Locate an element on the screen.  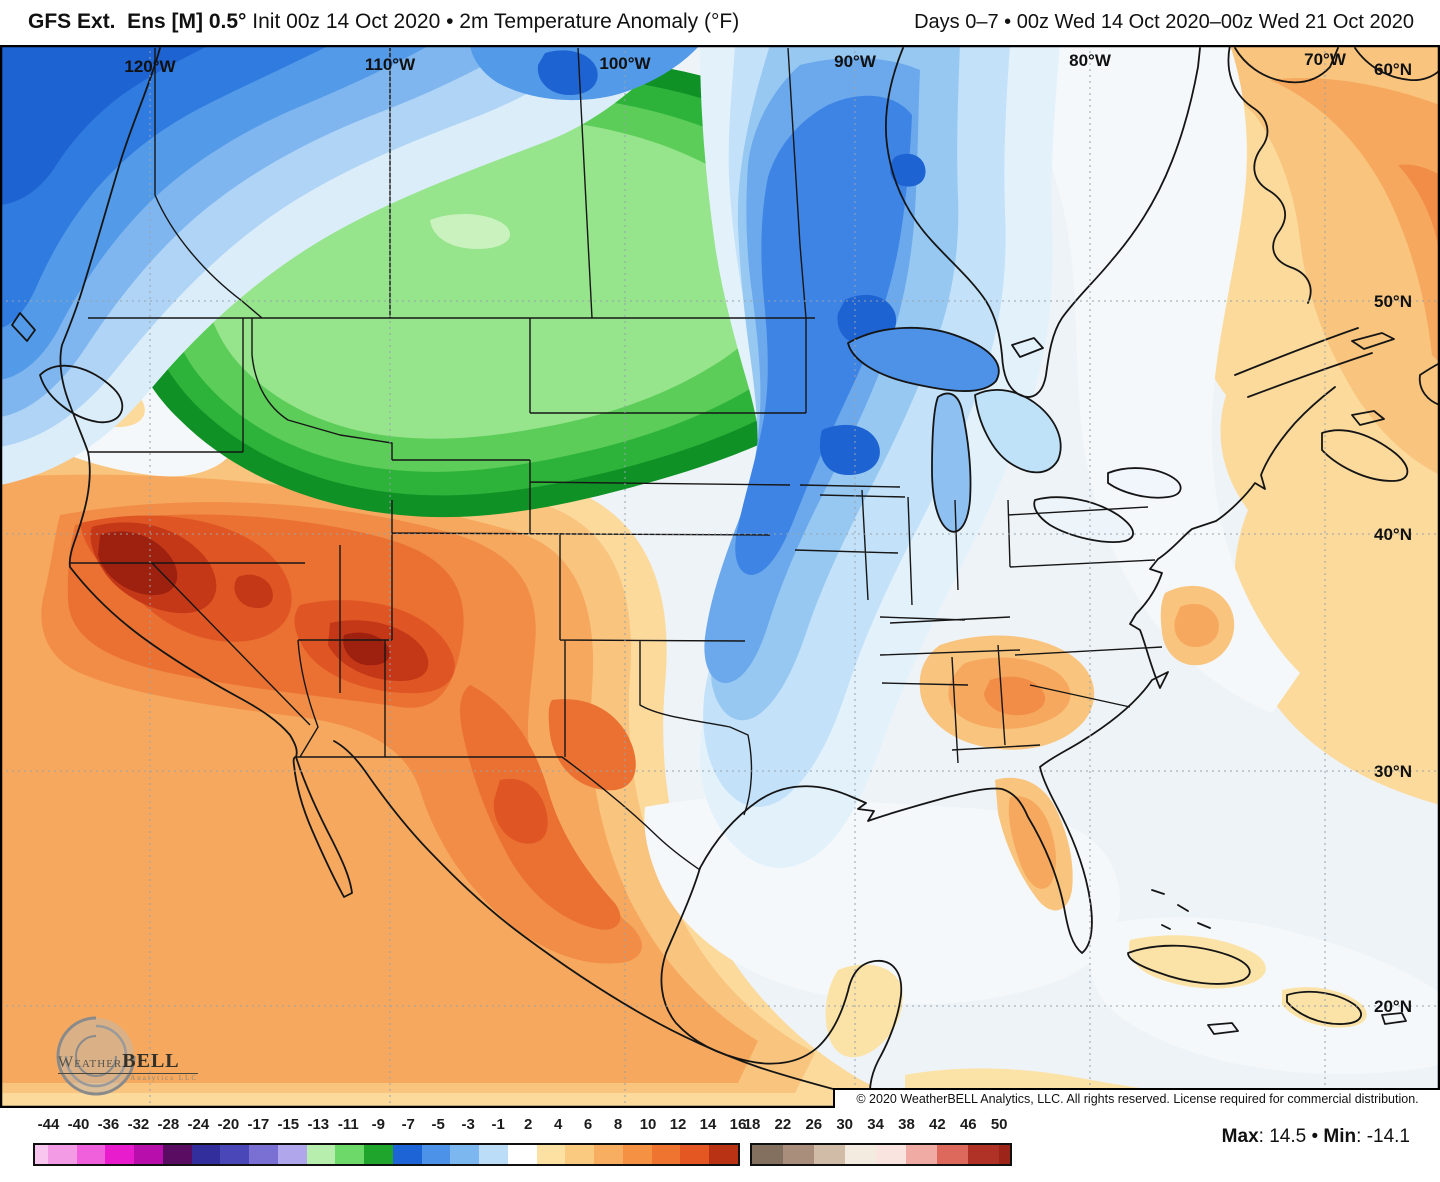
field-orange-fl2 is located at coordinates (1032, 842).